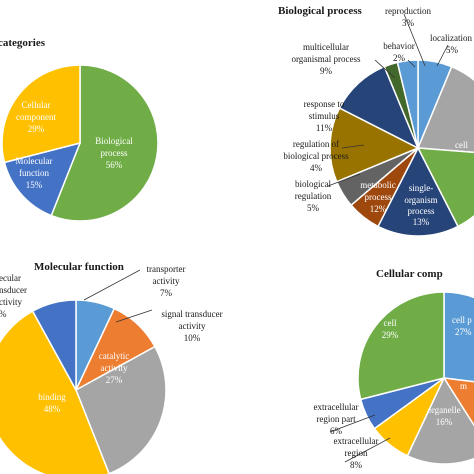  I want to click on pie-slice-molecular-function, so click(42, 179).